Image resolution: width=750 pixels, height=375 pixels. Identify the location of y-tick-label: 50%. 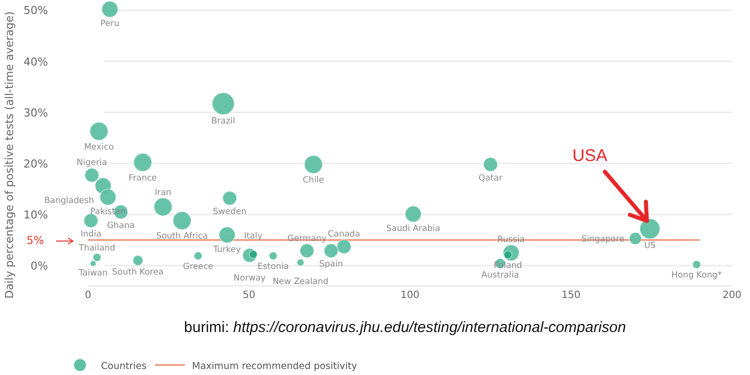
(36, 11).